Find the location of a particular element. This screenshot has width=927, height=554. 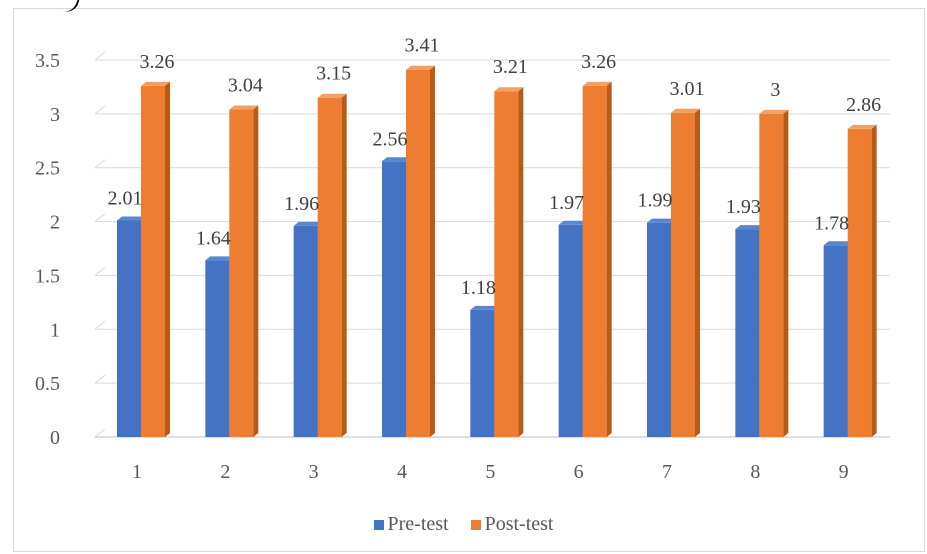

data-label-pre-test: 1.99 is located at coordinates (655, 201).